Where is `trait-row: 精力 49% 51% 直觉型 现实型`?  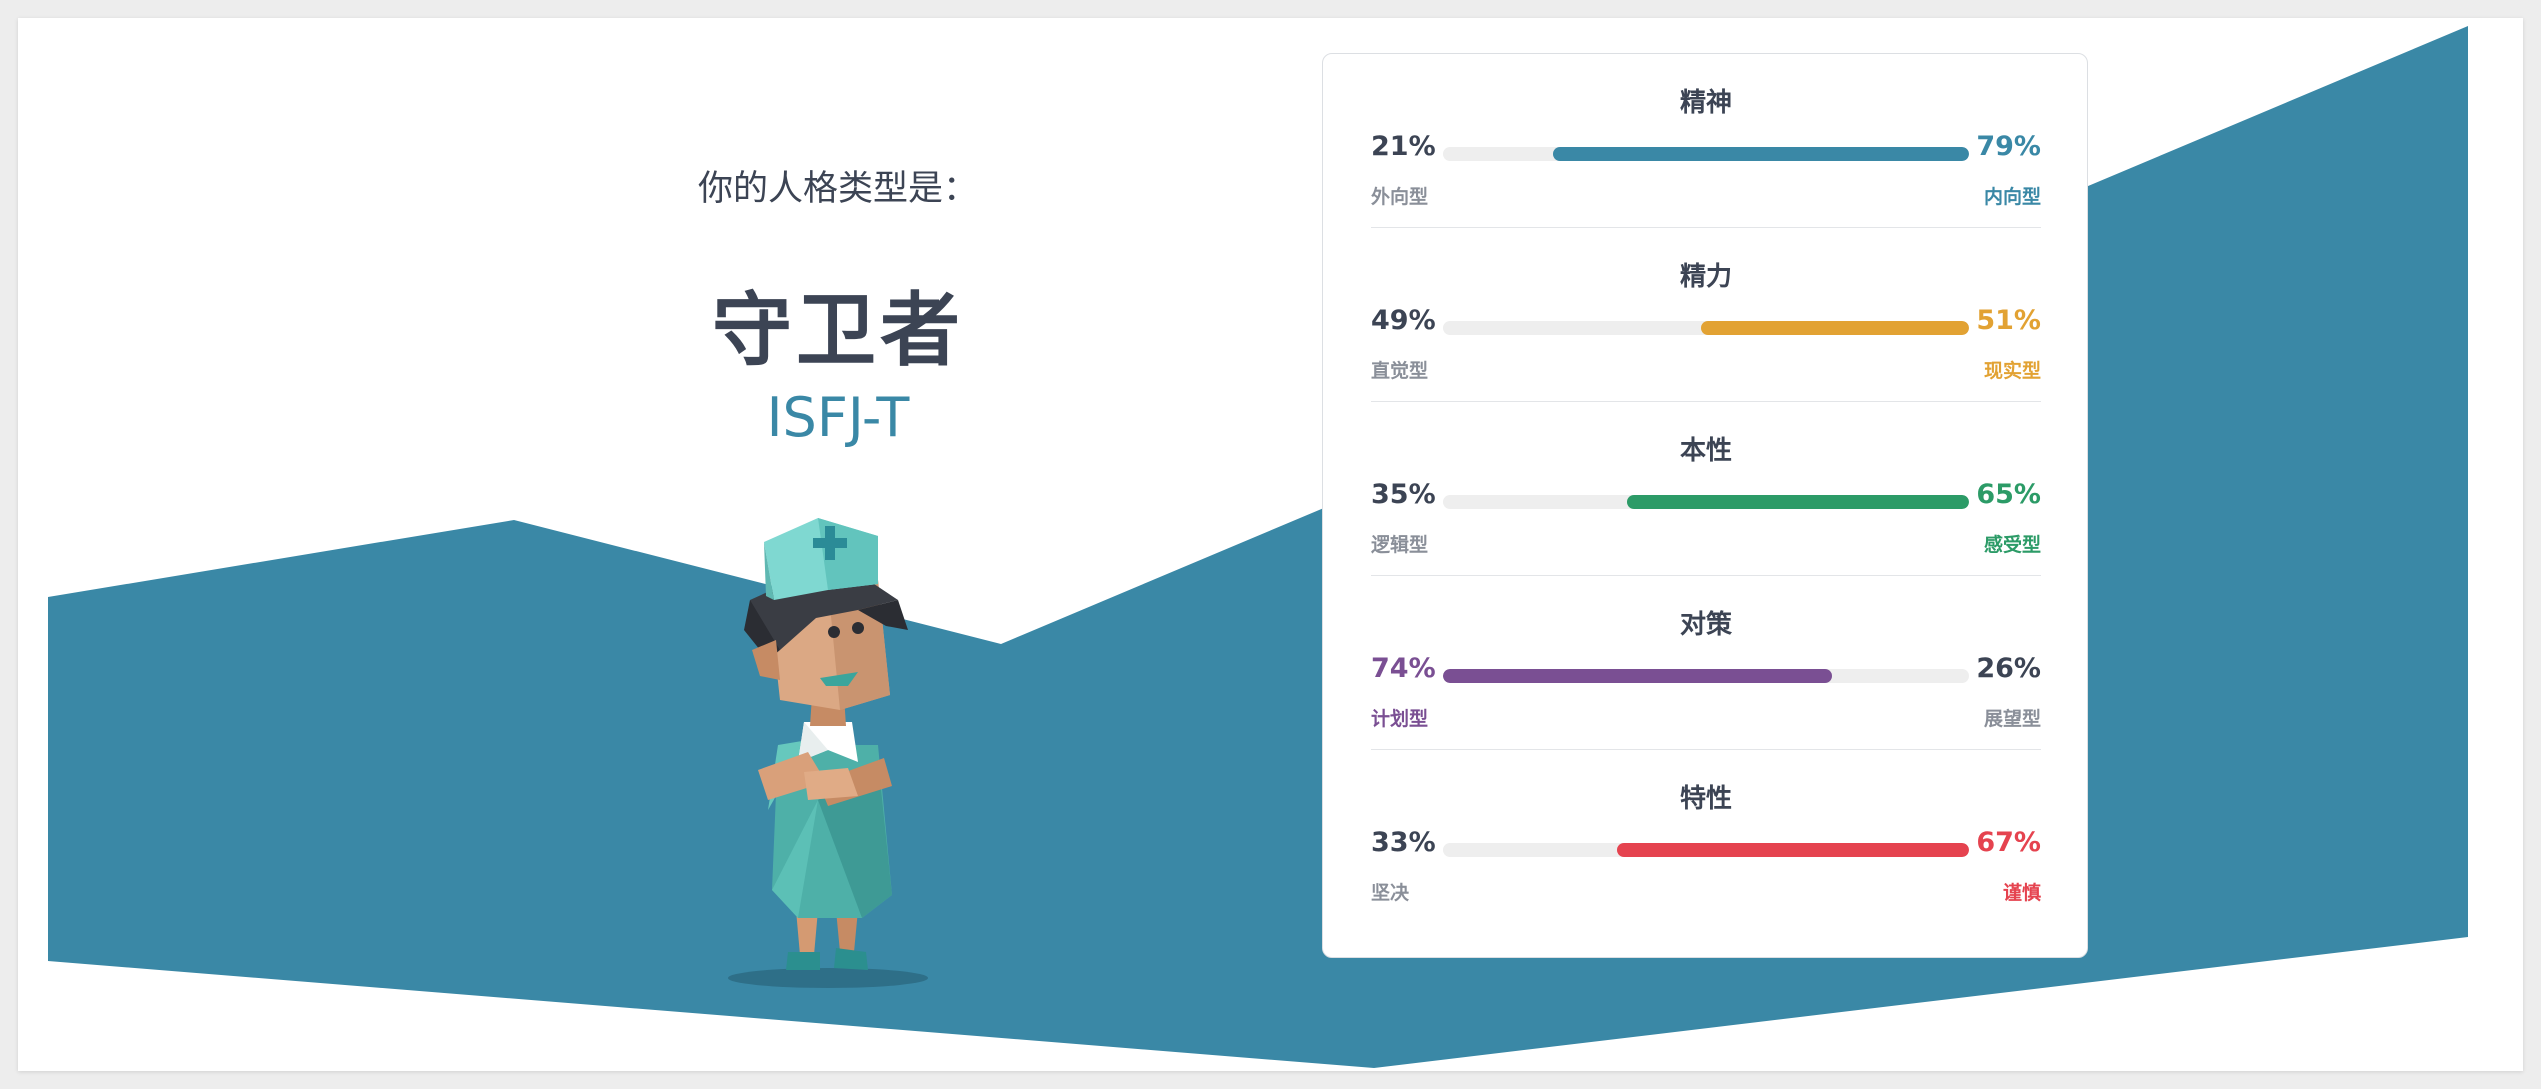 trait-row: 精力 49% 51% 直觉型 现实型 is located at coordinates (1706, 315).